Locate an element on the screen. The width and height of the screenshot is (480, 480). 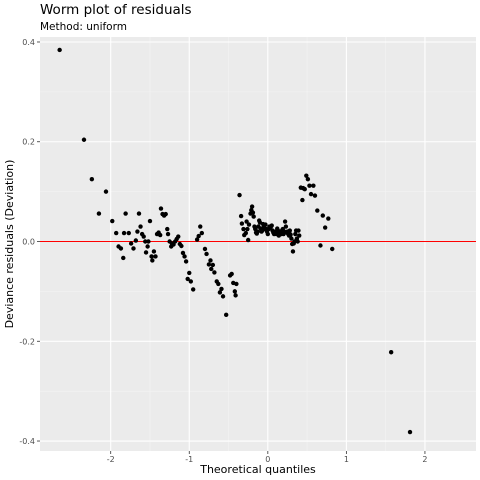
x-tick-label: 0 is located at coordinates (267, 459).